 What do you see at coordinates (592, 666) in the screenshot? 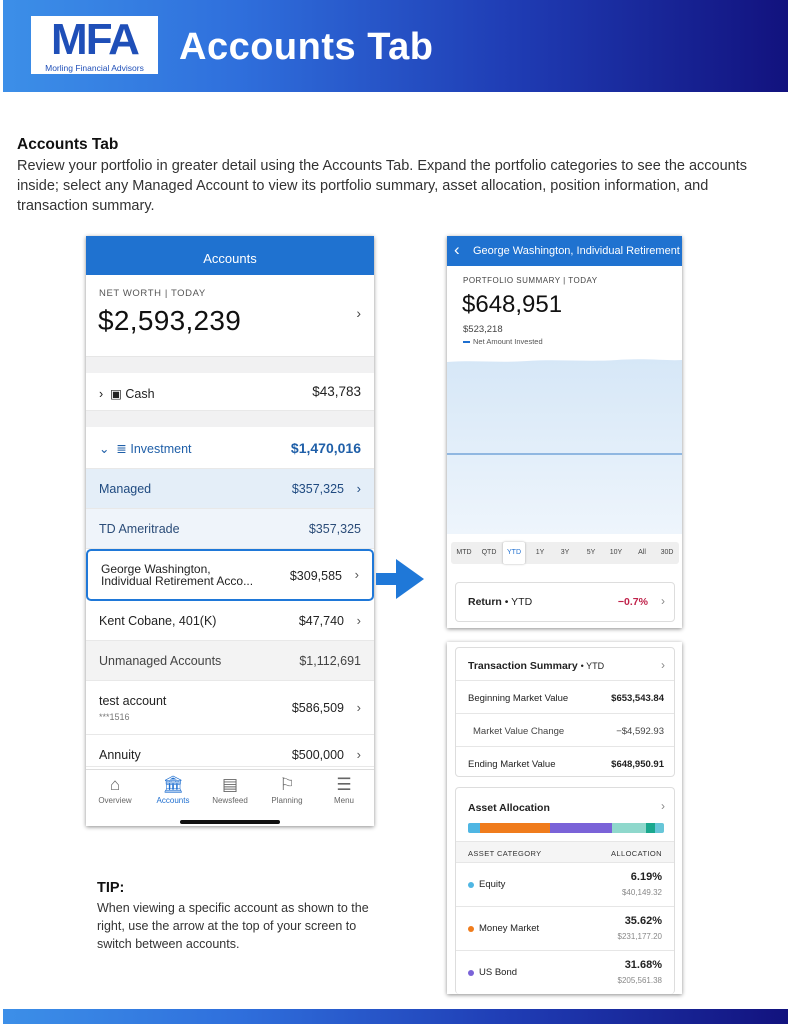
I see `transaction-summary-period: • YTD` at bounding box center [592, 666].